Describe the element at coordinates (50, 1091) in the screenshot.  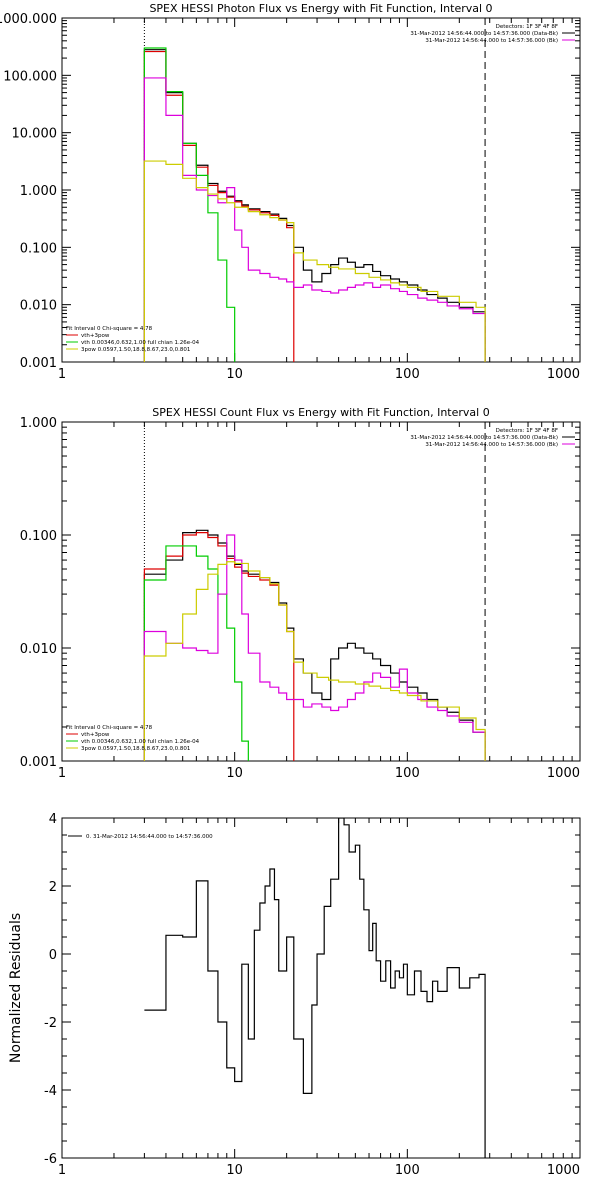
I see `y-tick-label: -4` at that location.